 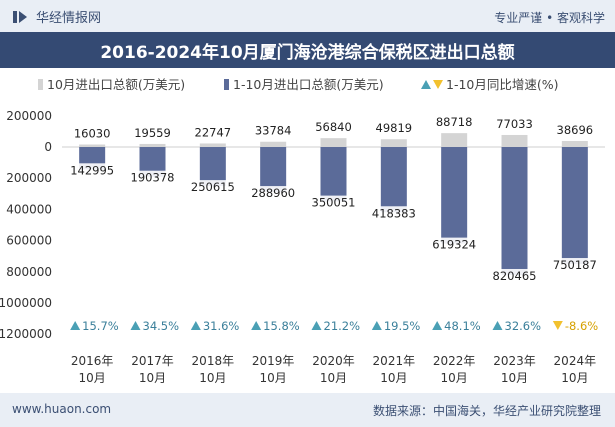 I want to click on y-tick-label: 400000, so click(x=29, y=209).